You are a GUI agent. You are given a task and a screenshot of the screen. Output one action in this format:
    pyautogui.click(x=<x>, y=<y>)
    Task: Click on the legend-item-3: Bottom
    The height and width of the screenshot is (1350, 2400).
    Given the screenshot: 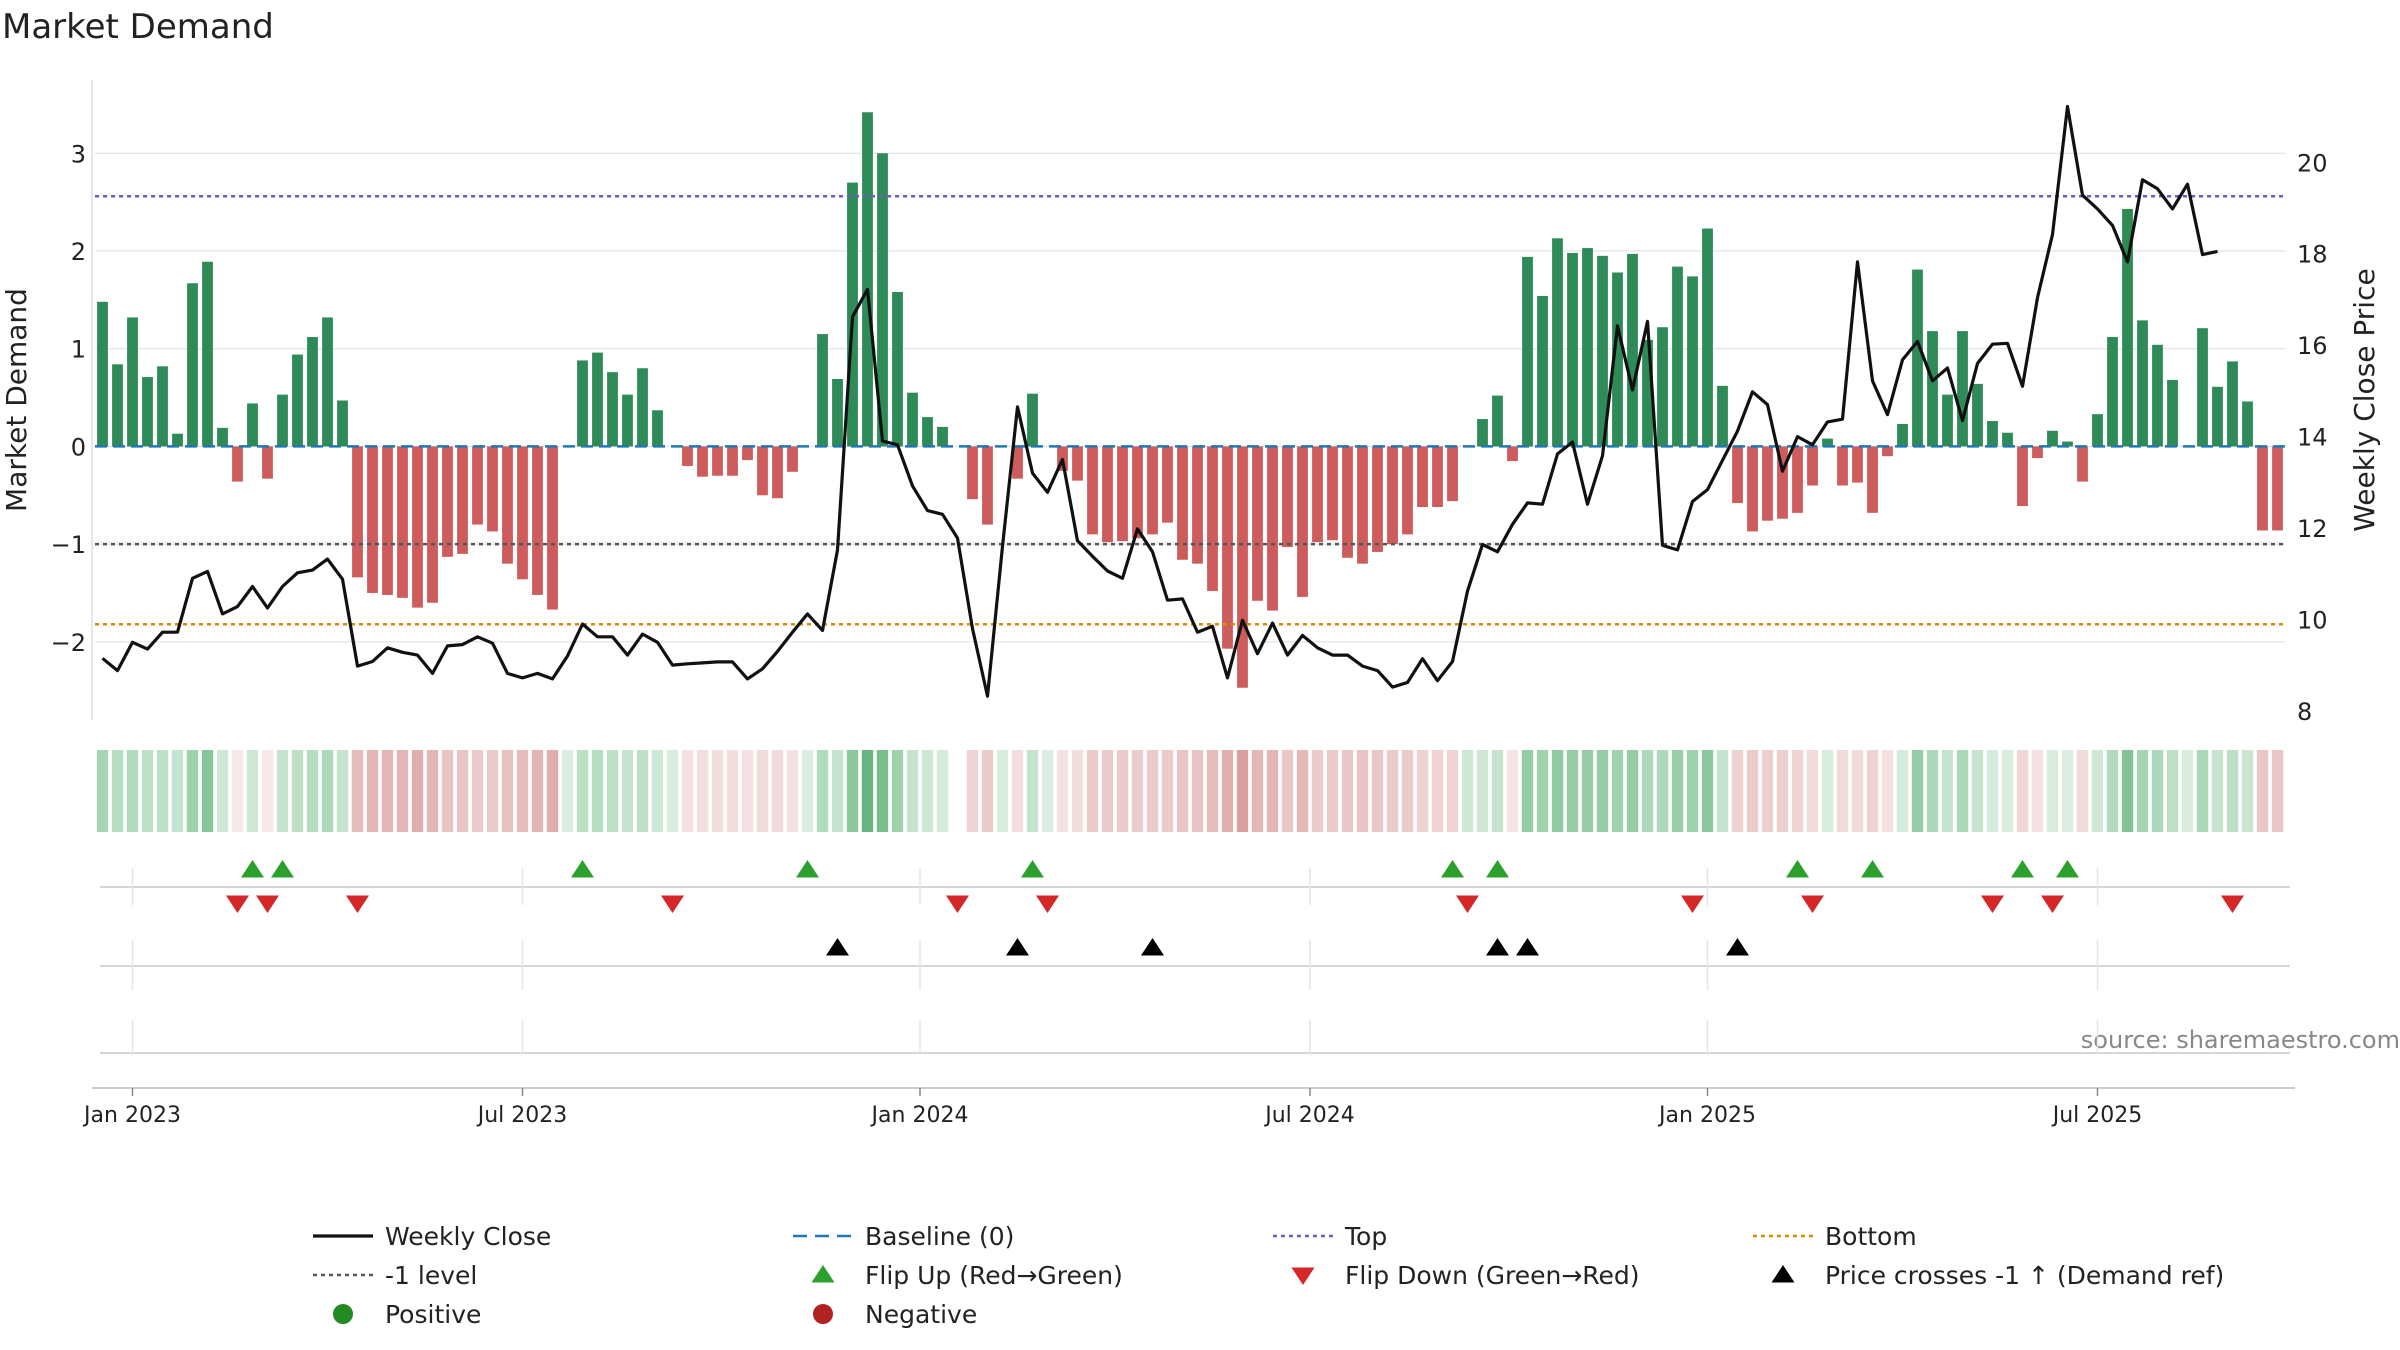 What is the action you would take?
    pyautogui.click(x=1835, y=1236)
    